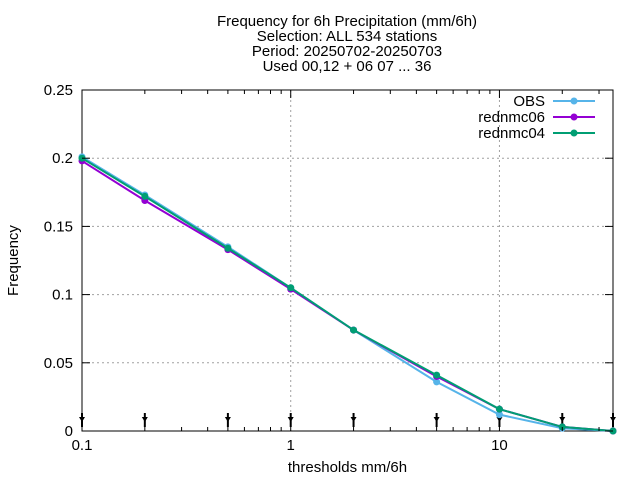 This screenshot has width=640, height=480. Describe the element at coordinates (291, 445) in the screenshot. I see `x-tick-label: 1` at that location.